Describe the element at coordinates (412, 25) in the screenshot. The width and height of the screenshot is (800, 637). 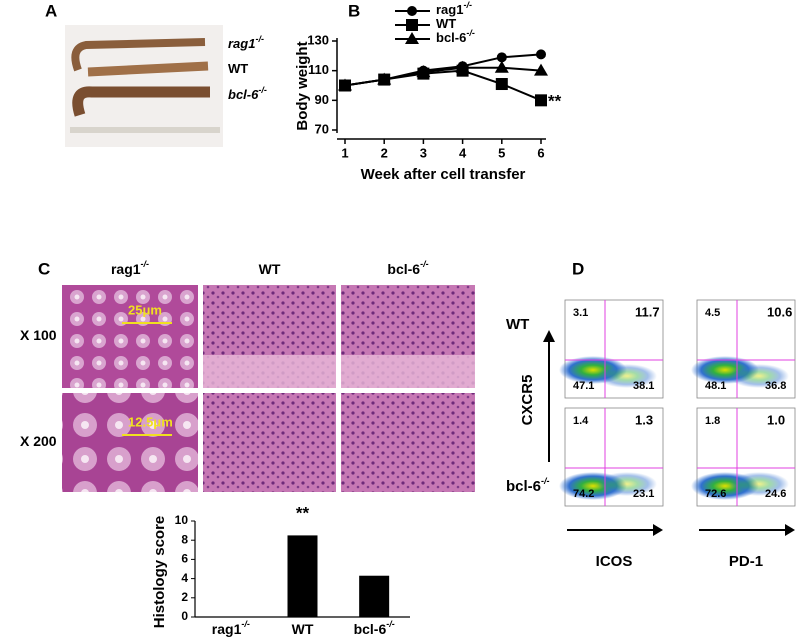
I see `legend-marker` at that location.